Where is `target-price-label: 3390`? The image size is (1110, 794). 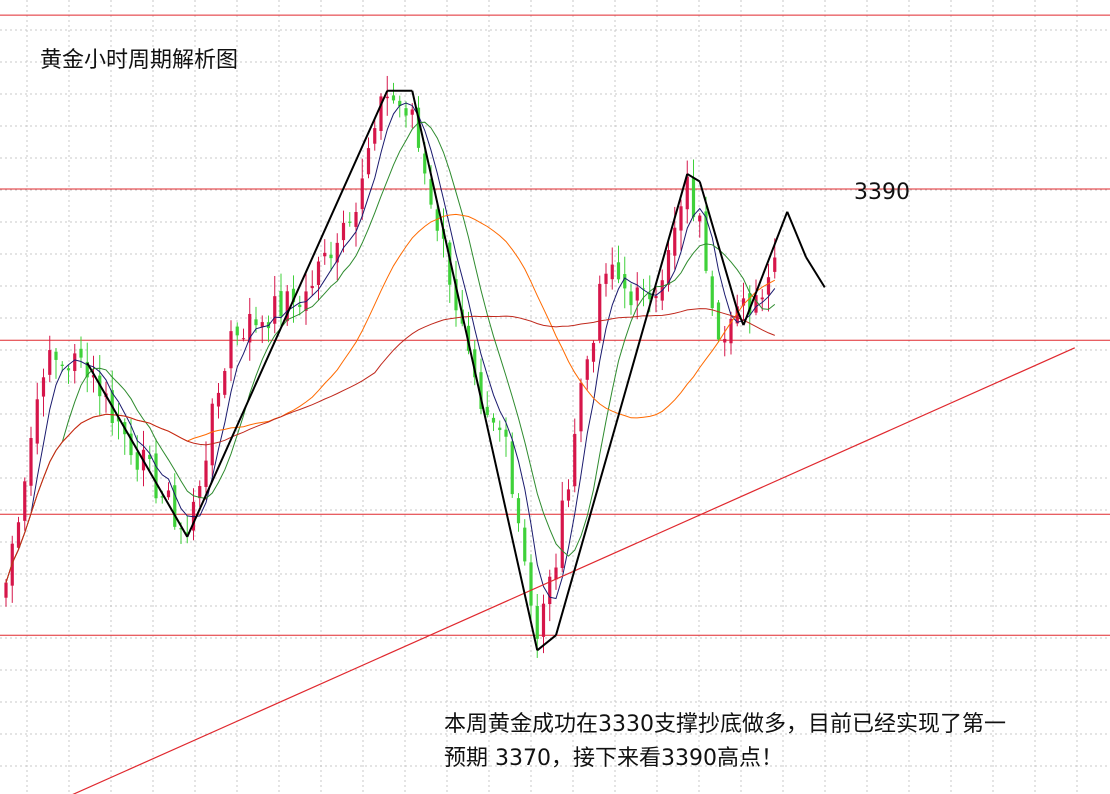 target-price-label: 3390 is located at coordinates (882, 192).